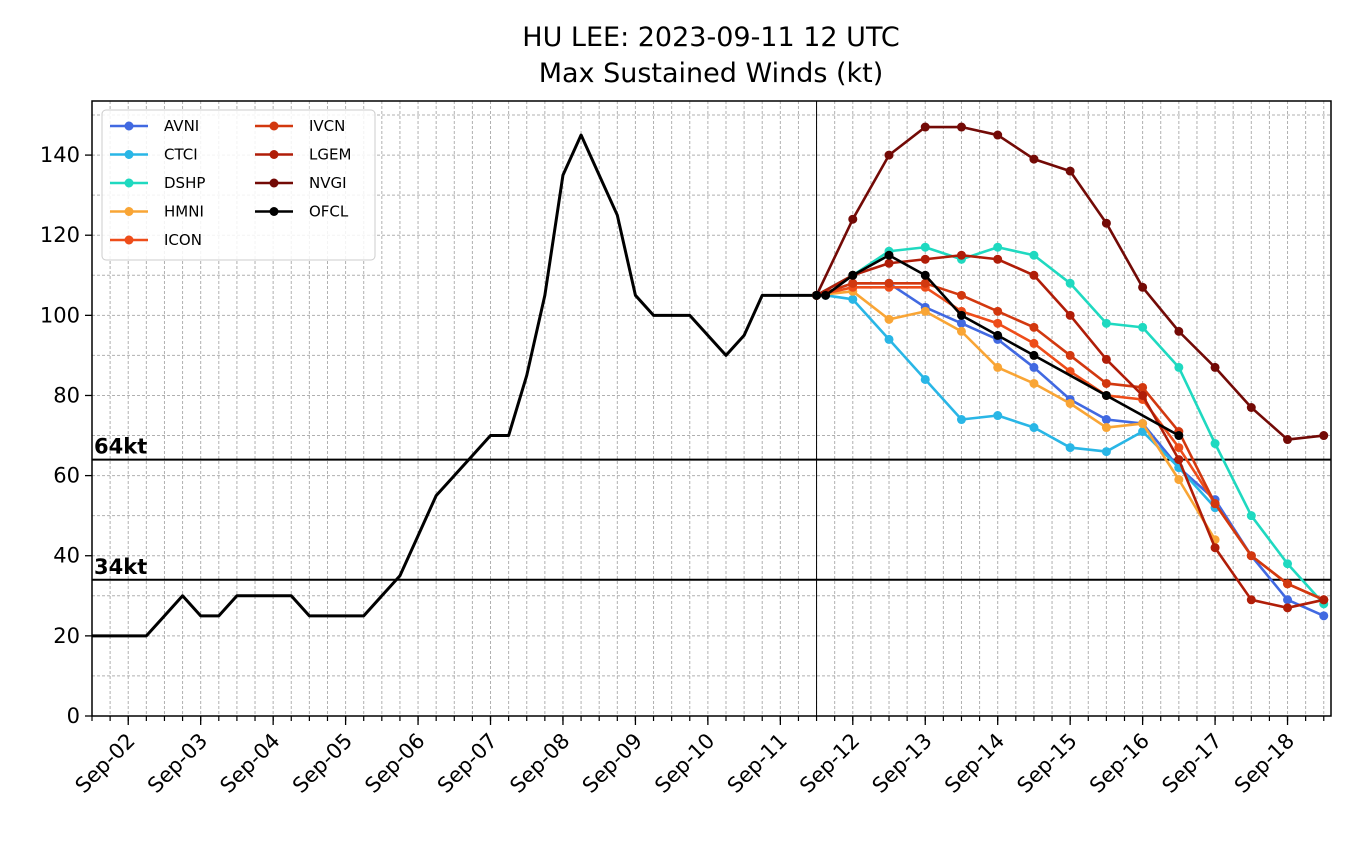 The image size is (1352, 845). What do you see at coordinates (184, 183) in the screenshot?
I see `legend-label: DSHP` at bounding box center [184, 183].